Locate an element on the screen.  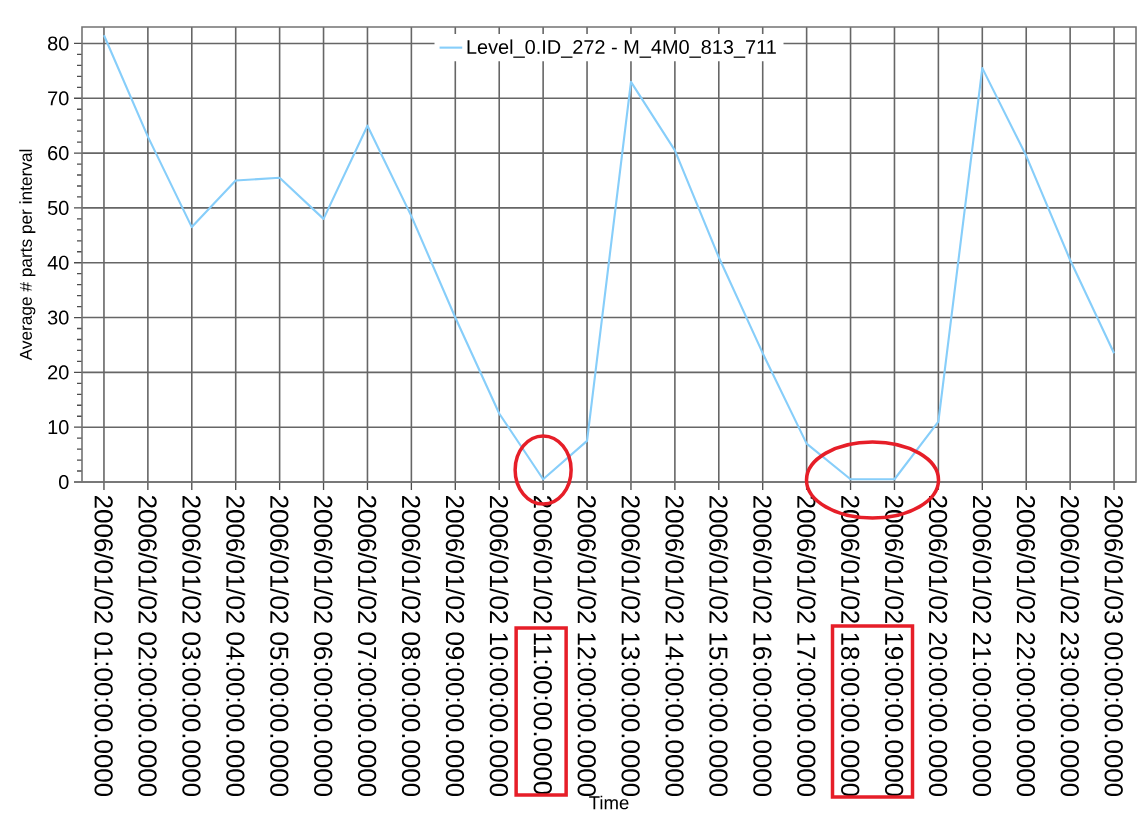
x-tick-label: 2006/01/02 19:00:00.0000 is located at coordinates (894, 646).